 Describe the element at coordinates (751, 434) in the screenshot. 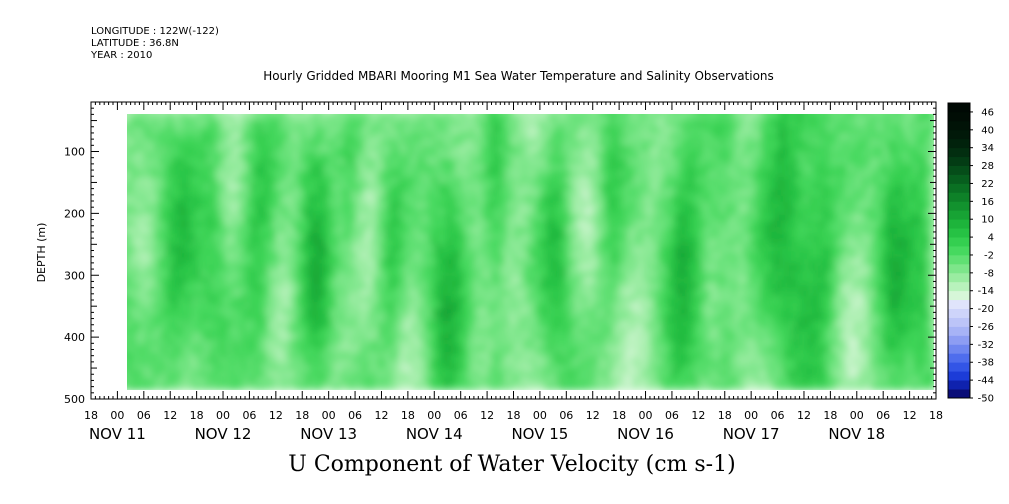

I see `x-day-label: NOV 17` at that location.